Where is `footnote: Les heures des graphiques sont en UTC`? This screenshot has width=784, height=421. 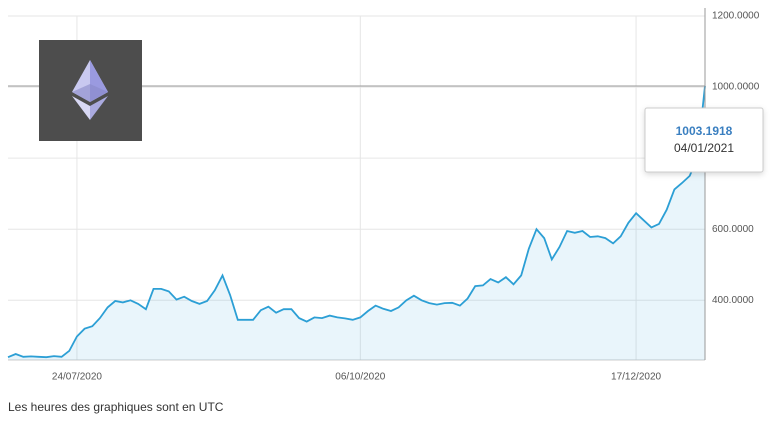 footnote: Les heures des graphiques sont en UTC is located at coordinates (116, 407).